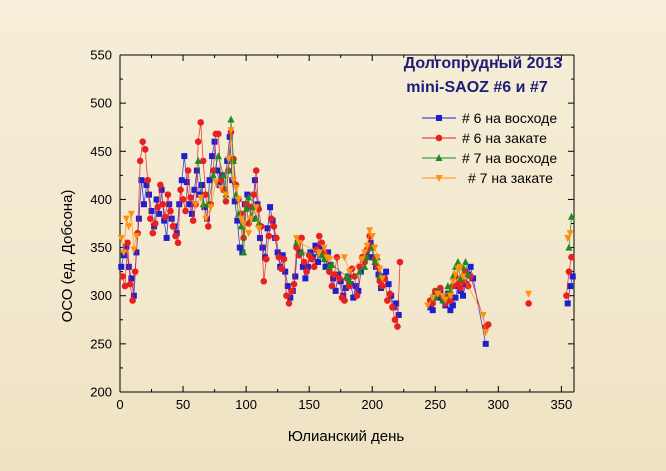 The width and height of the screenshot is (666, 471). Describe the element at coordinates (101, 247) in the screenshot. I see `y-tick-label: 350` at that location.